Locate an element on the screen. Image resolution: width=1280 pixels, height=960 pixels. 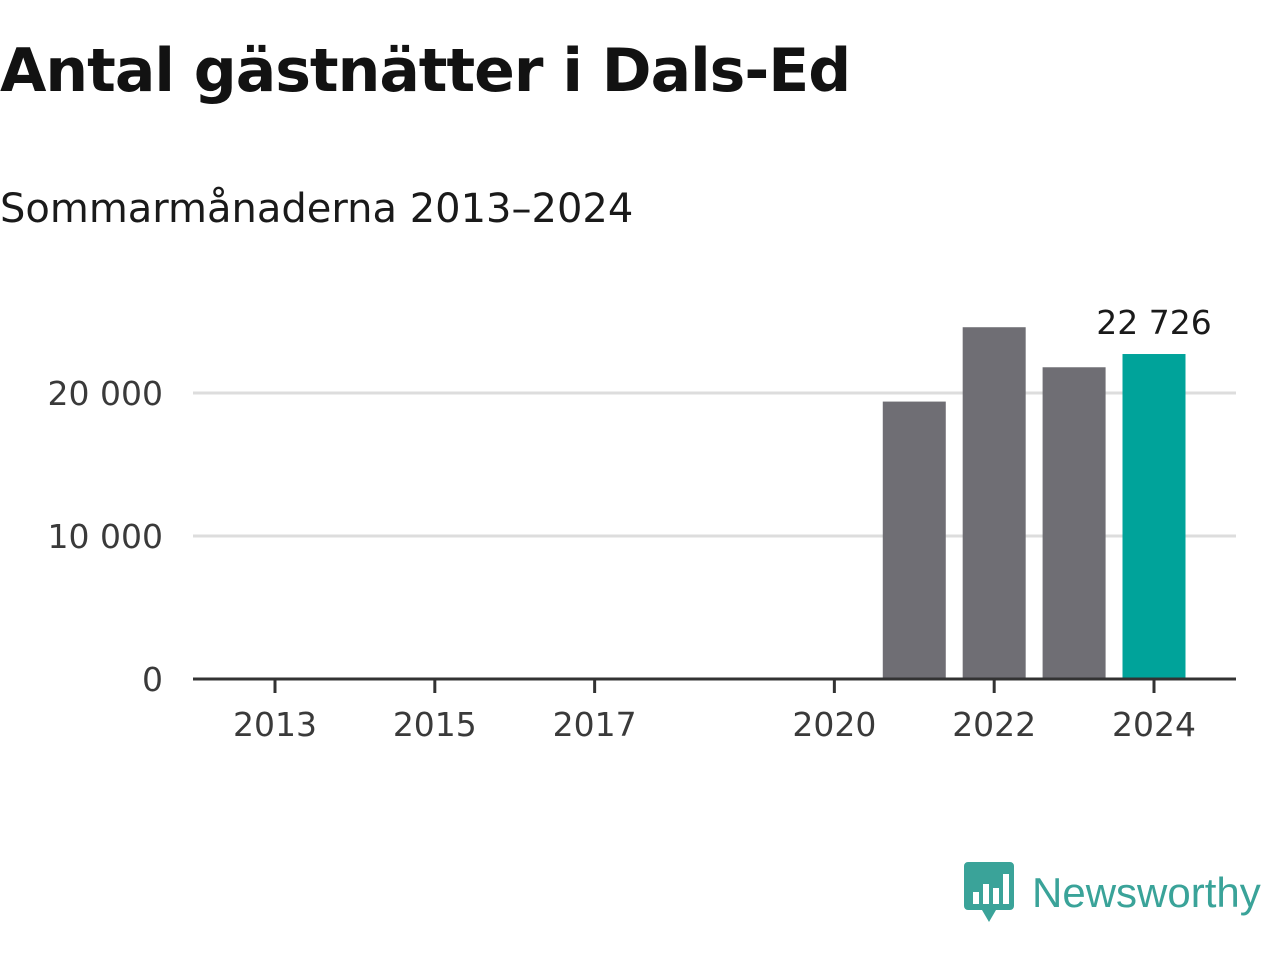
x-axis is located at coordinates (714, 685).